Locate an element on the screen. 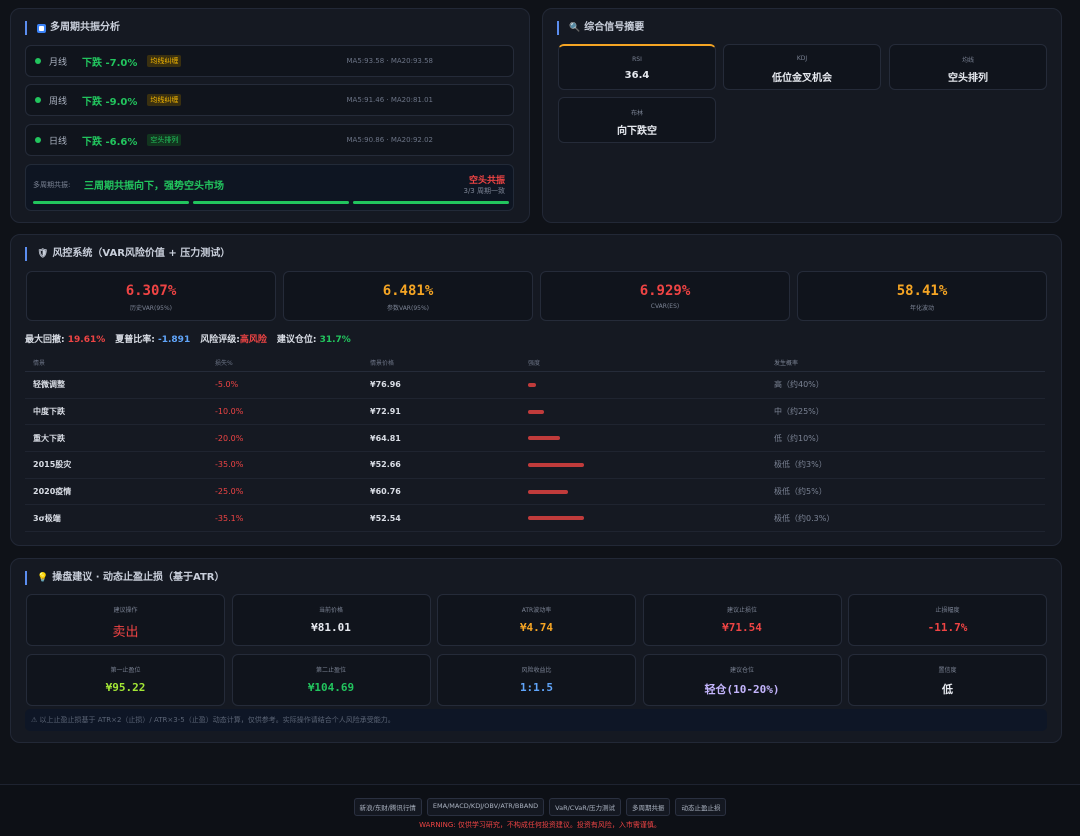 This screenshot has width=1080, height=836. ma-tag: 空头排列 is located at coordinates (164, 140).